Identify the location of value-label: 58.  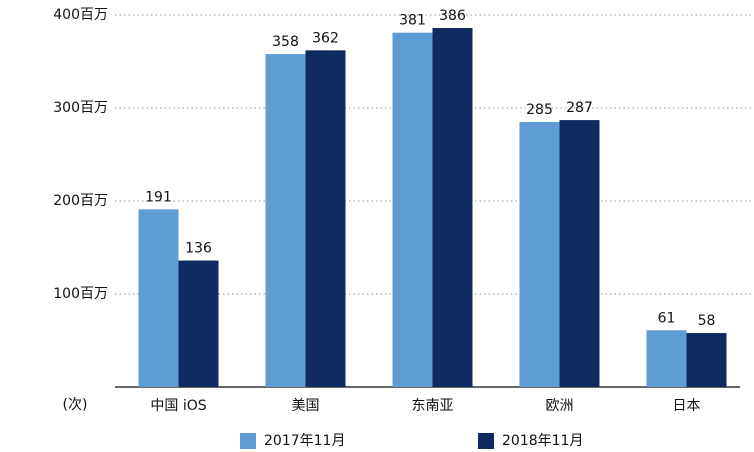
(707, 321).